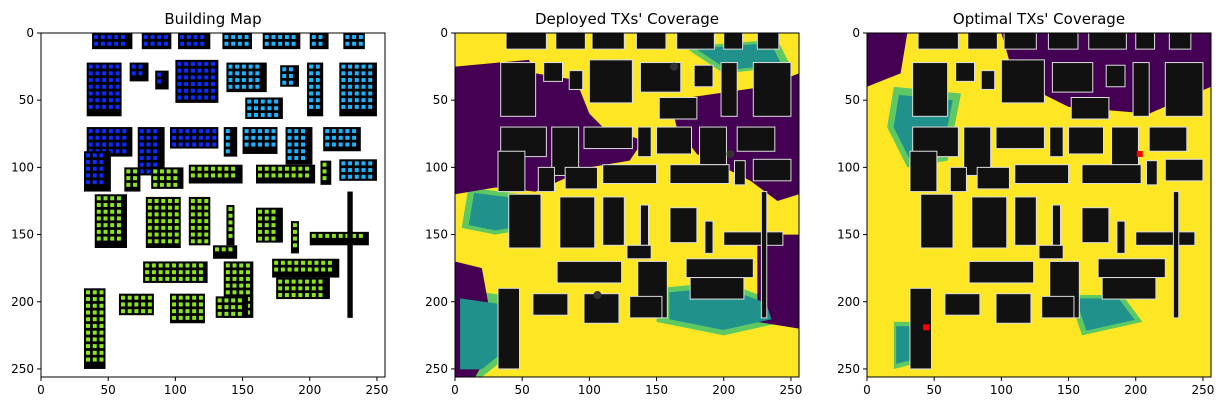  What do you see at coordinates (30, 33) in the screenshot?
I see `y-tick-label: 0` at bounding box center [30, 33].